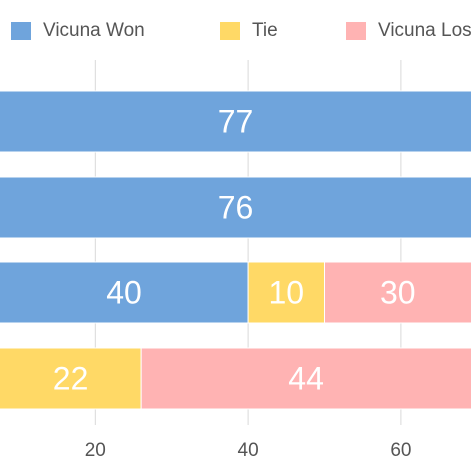 This screenshot has width=471, height=471. I want to click on legend-item-vicuna-lost: Vicuna Lost, so click(408, 31).